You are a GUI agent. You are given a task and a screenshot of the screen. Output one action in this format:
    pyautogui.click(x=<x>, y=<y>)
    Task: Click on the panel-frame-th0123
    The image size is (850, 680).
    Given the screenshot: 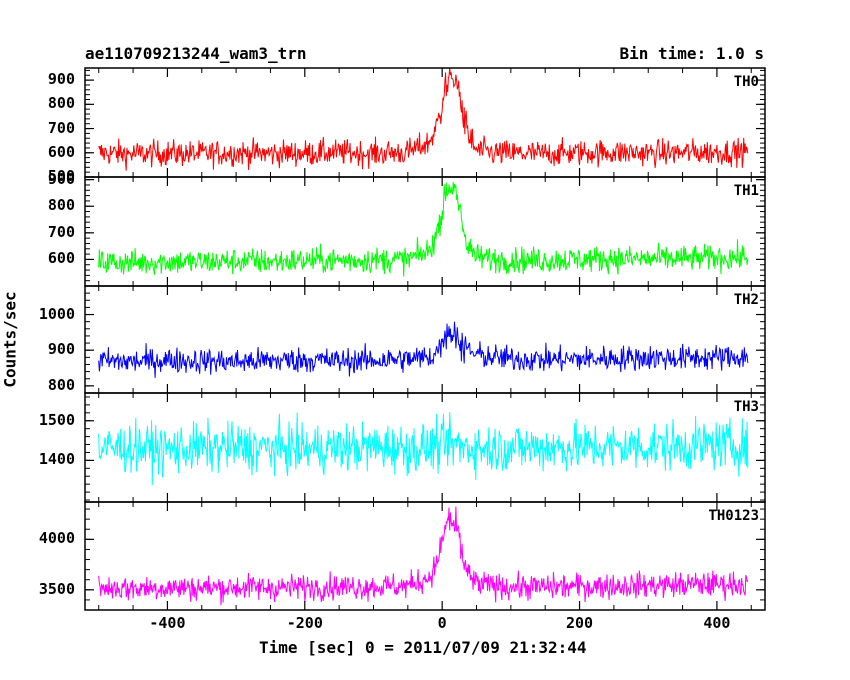 What is the action you would take?
    pyautogui.click(x=425, y=556)
    